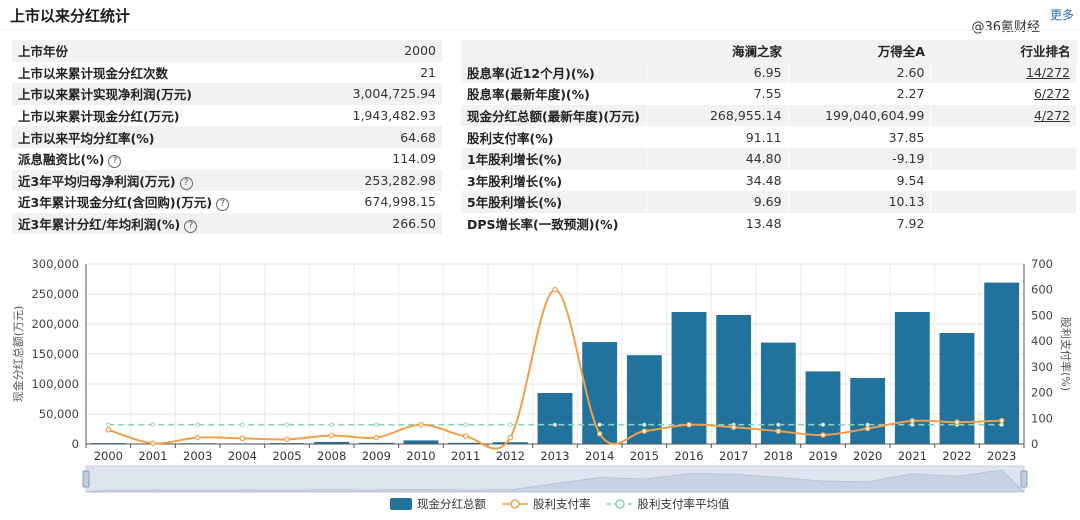  I want to click on x-tick-label: 2017, so click(733, 456).